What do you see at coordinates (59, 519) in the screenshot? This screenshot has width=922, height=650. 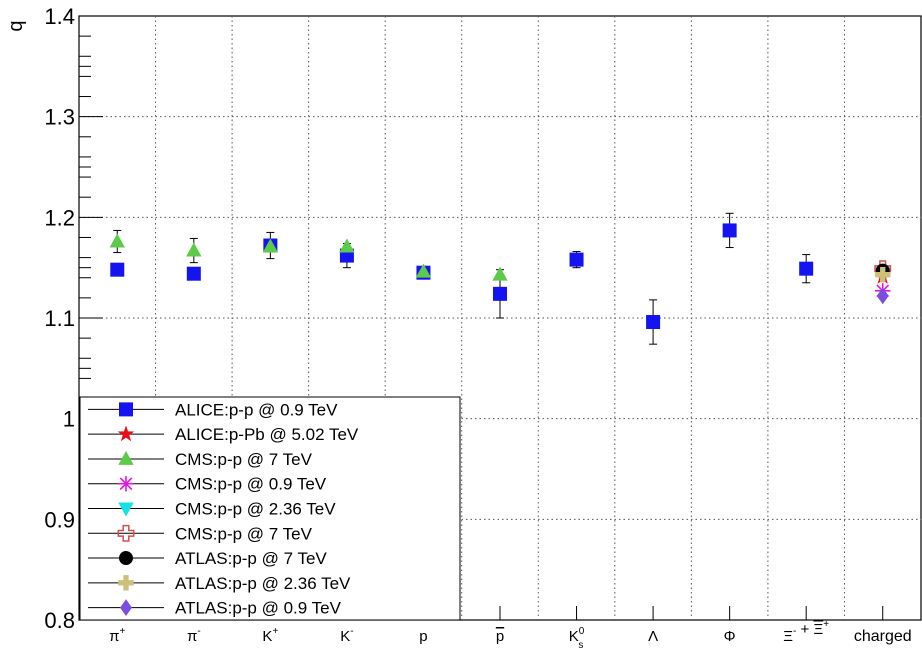 I see `y-tick-label: 0.9` at bounding box center [59, 519].